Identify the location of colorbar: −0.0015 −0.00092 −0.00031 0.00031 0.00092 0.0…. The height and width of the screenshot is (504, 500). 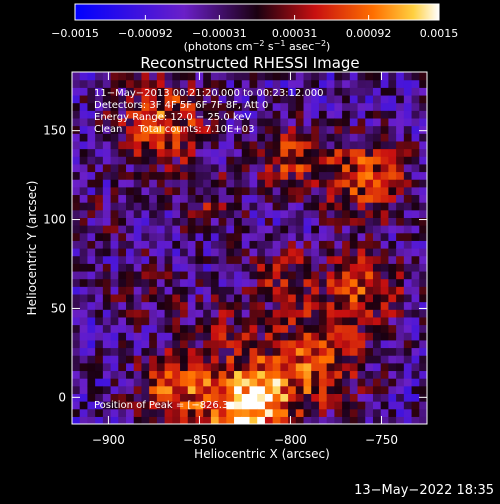
(254, 28).